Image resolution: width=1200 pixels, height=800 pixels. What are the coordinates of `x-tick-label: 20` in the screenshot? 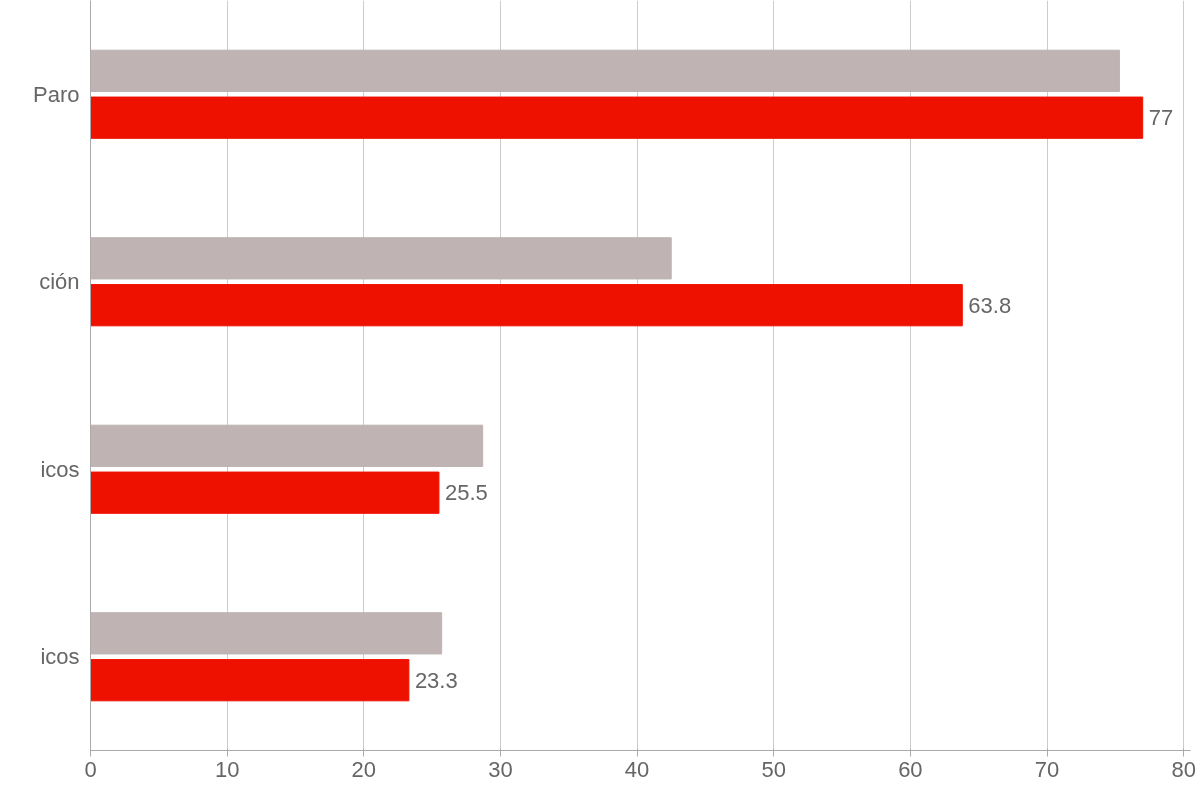 It's located at (364, 769).